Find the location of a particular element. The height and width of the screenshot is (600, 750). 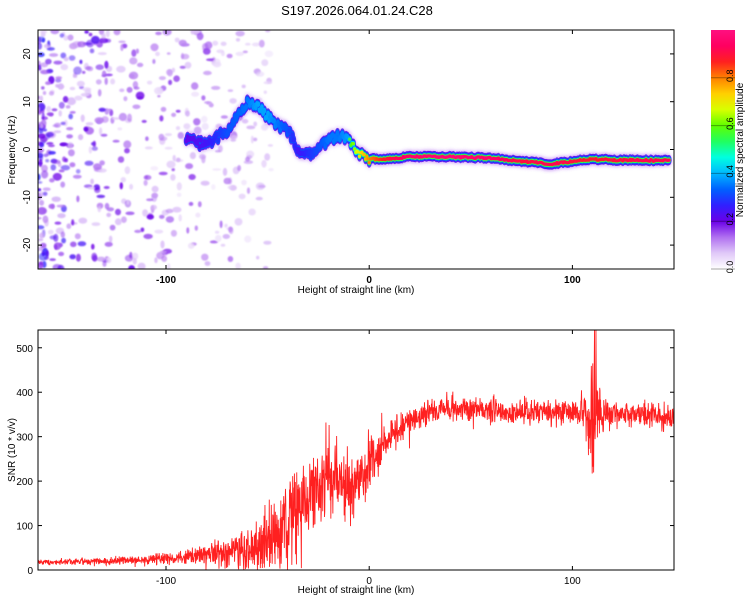

colorbar-tick-label: 0.2 is located at coordinates (730, 219).